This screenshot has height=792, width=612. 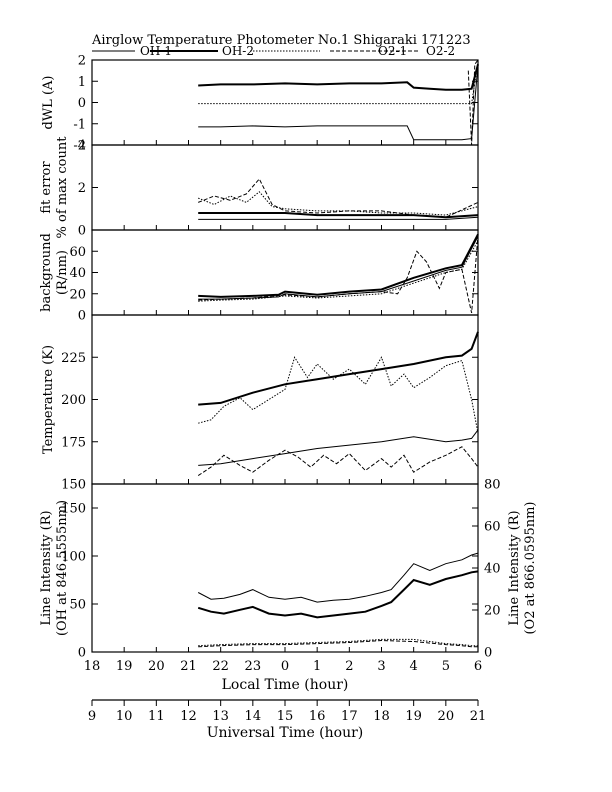 What do you see at coordinates (446, 666) in the screenshot?
I see `xtick-label-local: 5` at bounding box center [446, 666].